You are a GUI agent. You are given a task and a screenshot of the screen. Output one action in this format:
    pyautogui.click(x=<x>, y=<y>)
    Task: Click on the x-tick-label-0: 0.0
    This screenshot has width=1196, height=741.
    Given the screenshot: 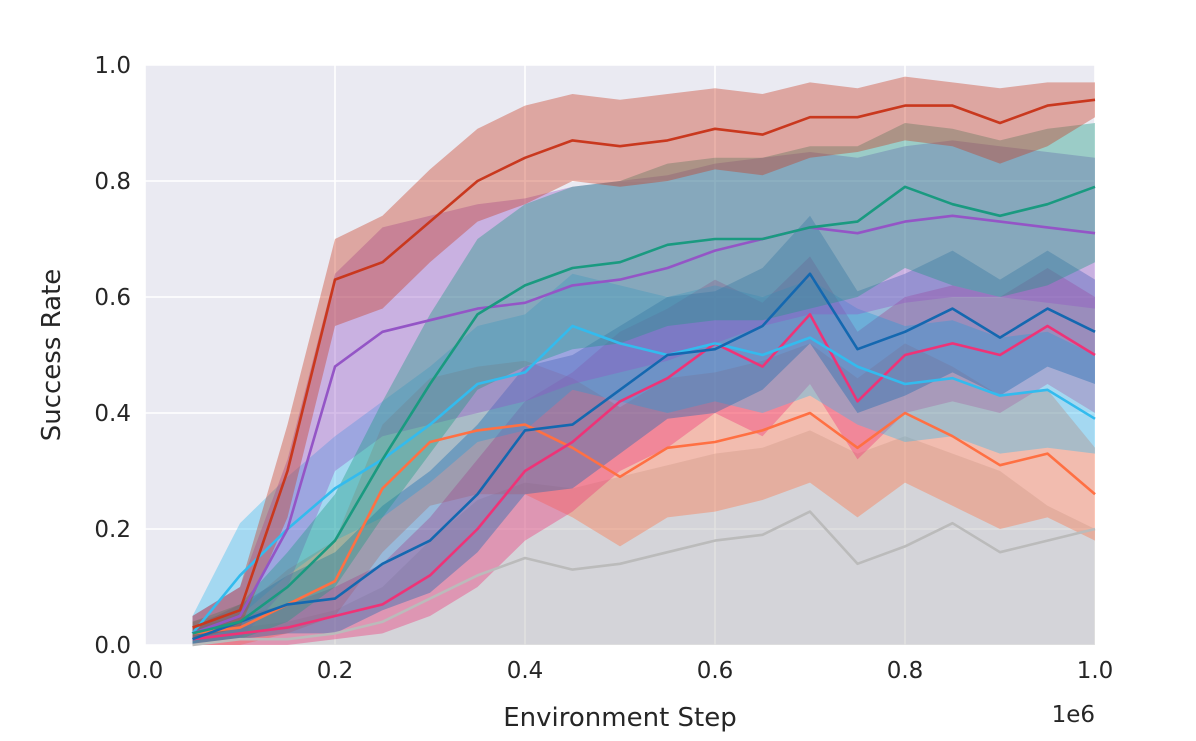 What is the action you would take?
    pyautogui.click(x=145, y=671)
    